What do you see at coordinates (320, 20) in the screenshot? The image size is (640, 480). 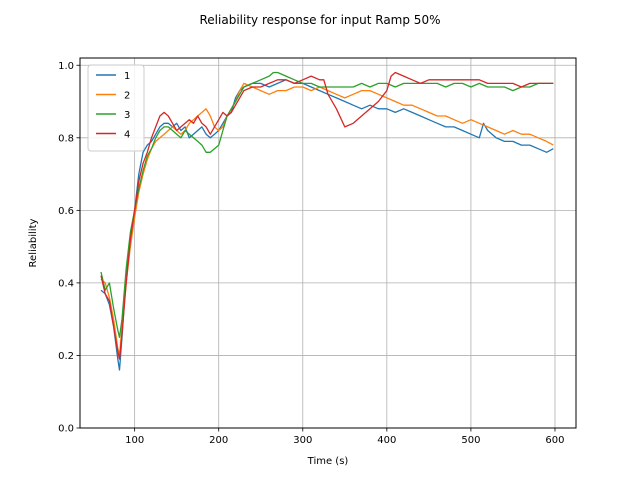 I see `chart-title: Reliability response for input Ramp 50%` at bounding box center [320, 20].